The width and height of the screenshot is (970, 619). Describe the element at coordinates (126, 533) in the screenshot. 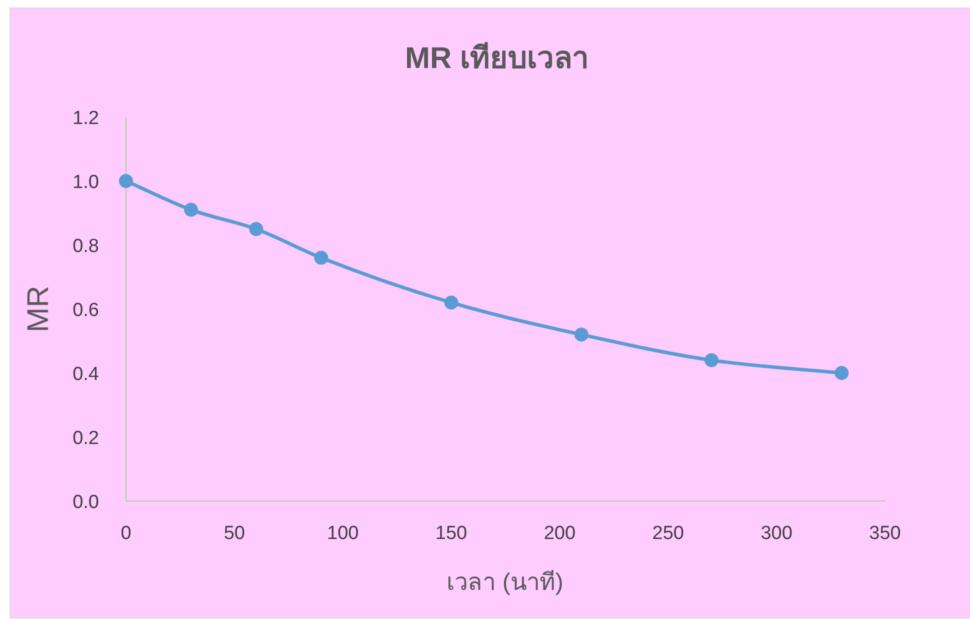

I see `x-tick-label: 0` at that location.